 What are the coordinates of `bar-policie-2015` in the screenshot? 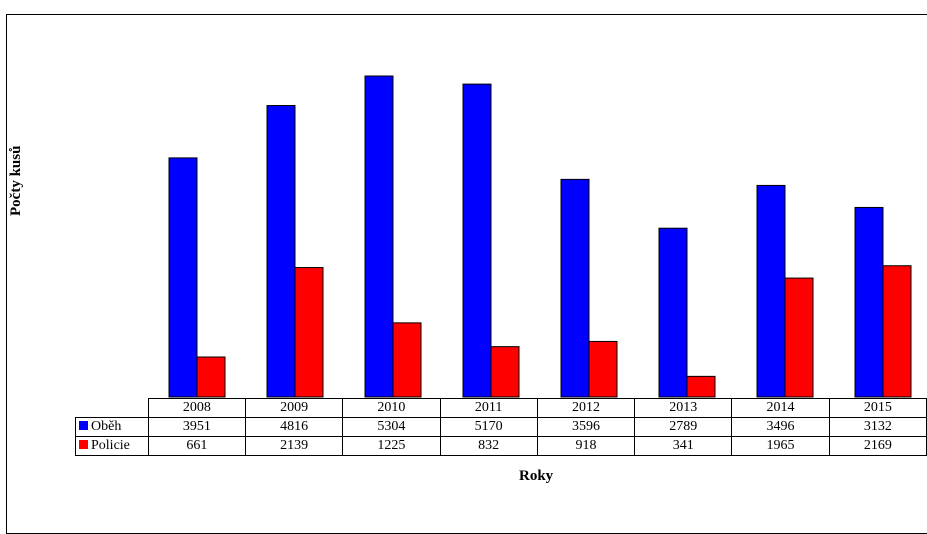 It's located at (897, 331).